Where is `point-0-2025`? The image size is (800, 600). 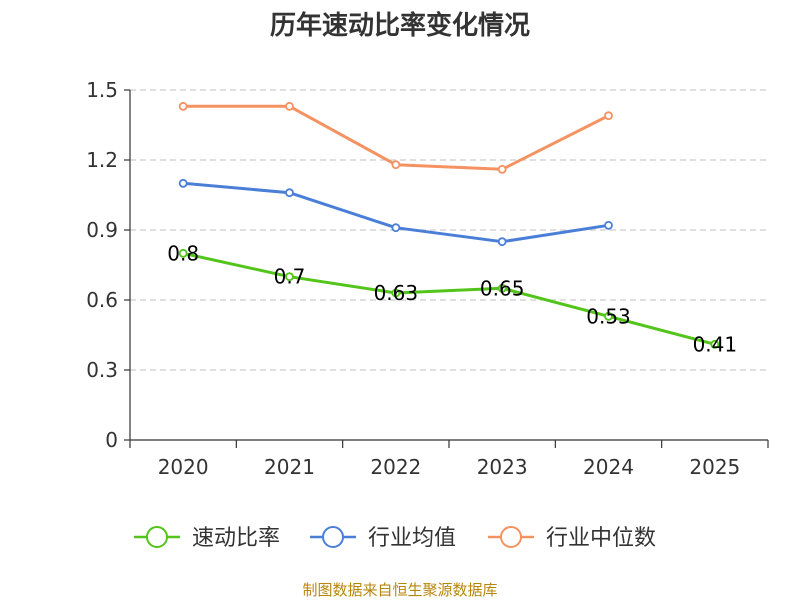
point-0-2025 is located at coordinates (715, 344).